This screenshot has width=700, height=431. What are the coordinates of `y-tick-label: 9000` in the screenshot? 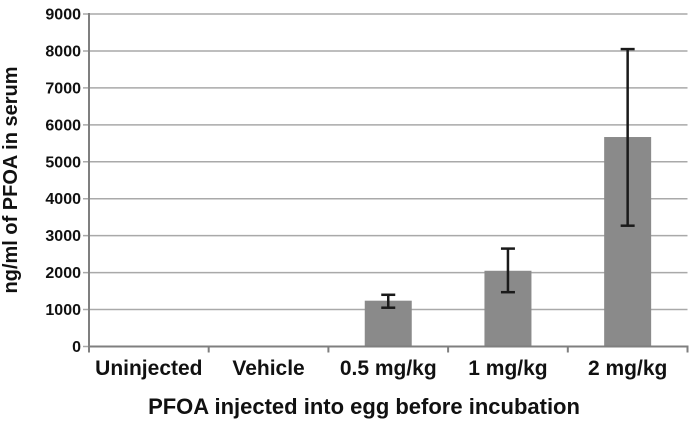 It's located at (63, 15).